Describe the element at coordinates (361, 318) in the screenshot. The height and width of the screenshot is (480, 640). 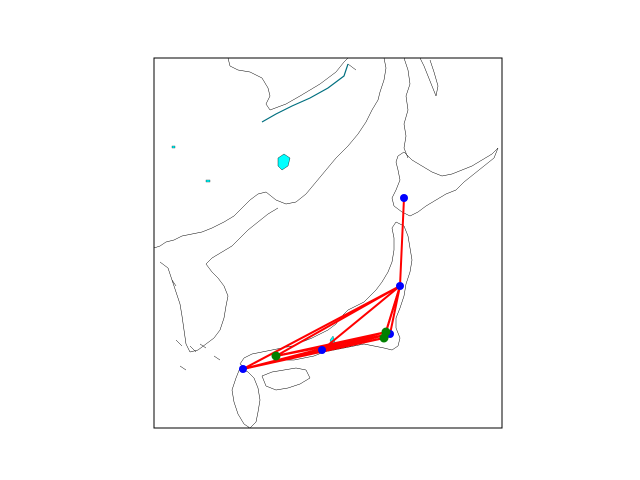
I see `route-line-sendai-osaka` at that location.